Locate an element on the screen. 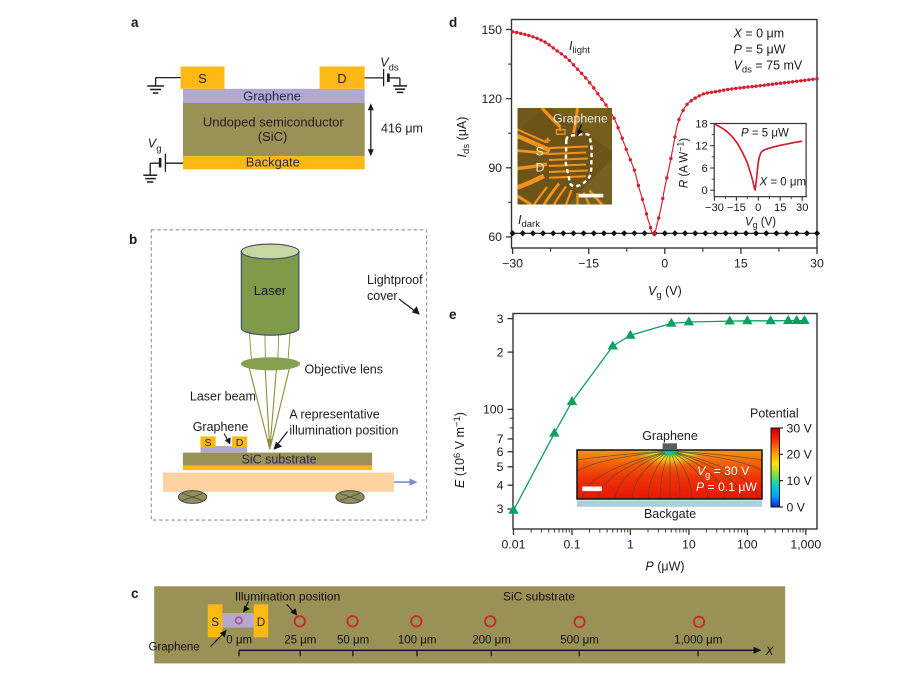 This screenshot has width=910, height=676. svg-text: 1,000 is located at coordinates (805, 545).